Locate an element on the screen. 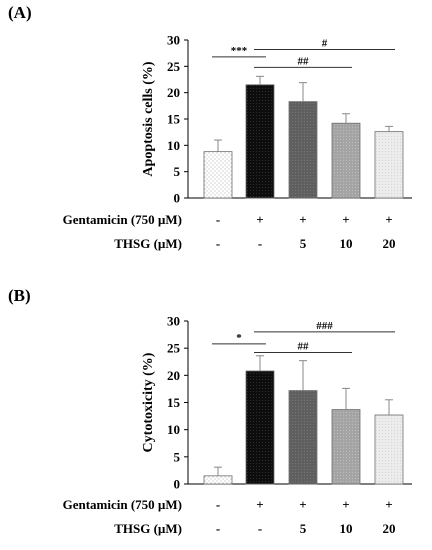 The image size is (432, 550). significance-label: * is located at coordinates (239, 338).